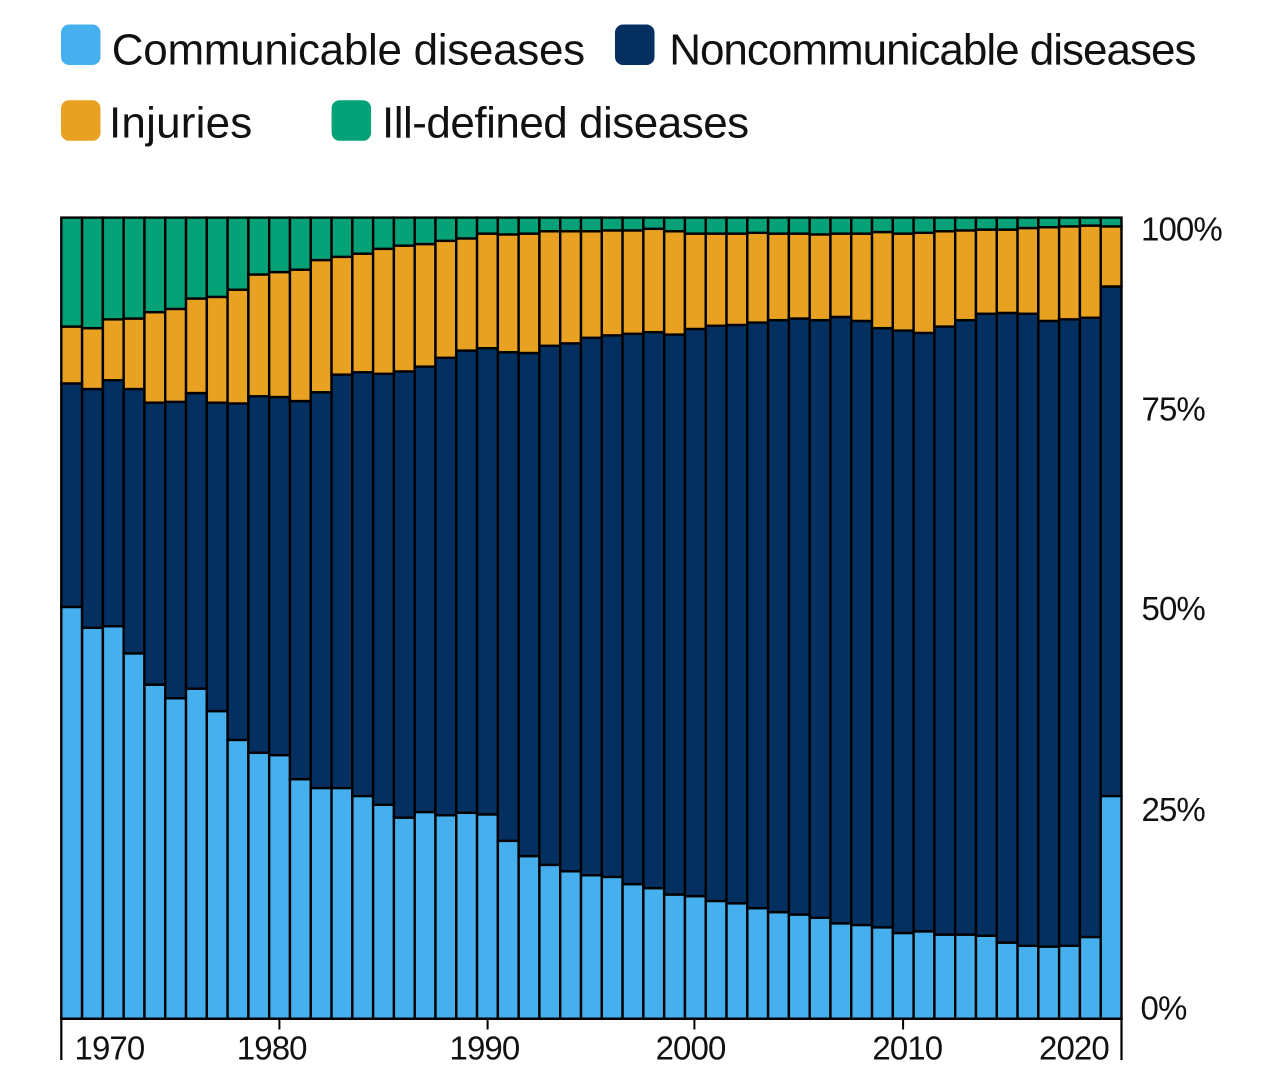 Image resolution: width=1281 pixels, height=1086 pixels. What do you see at coordinates (1174, 408) in the screenshot?
I see `svg-text: 75%` at bounding box center [1174, 408].